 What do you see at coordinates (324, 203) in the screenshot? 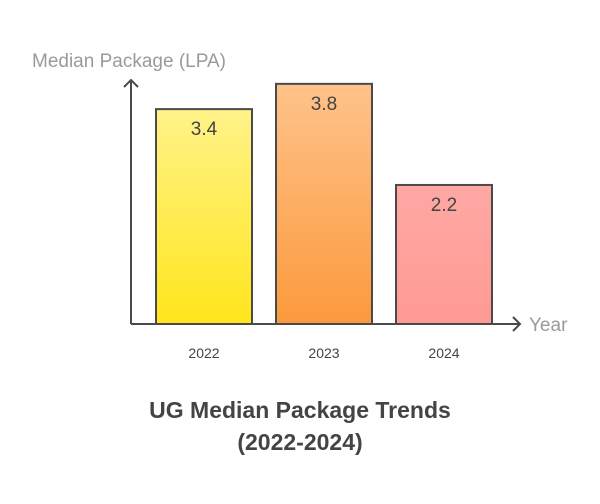
I see `bar-2023` at bounding box center [324, 203].